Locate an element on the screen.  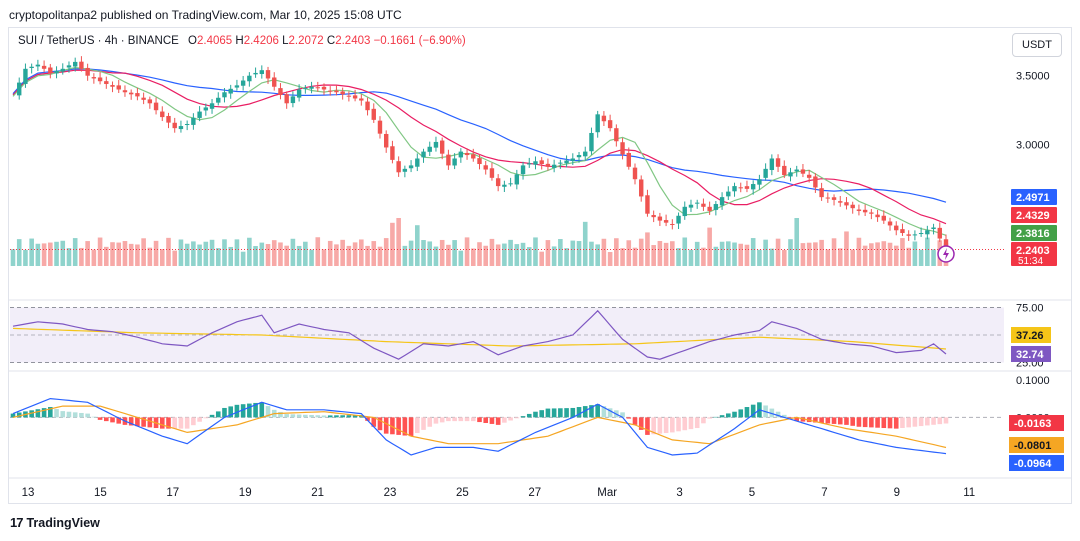
high-label: H is located at coordinates (239, 41).